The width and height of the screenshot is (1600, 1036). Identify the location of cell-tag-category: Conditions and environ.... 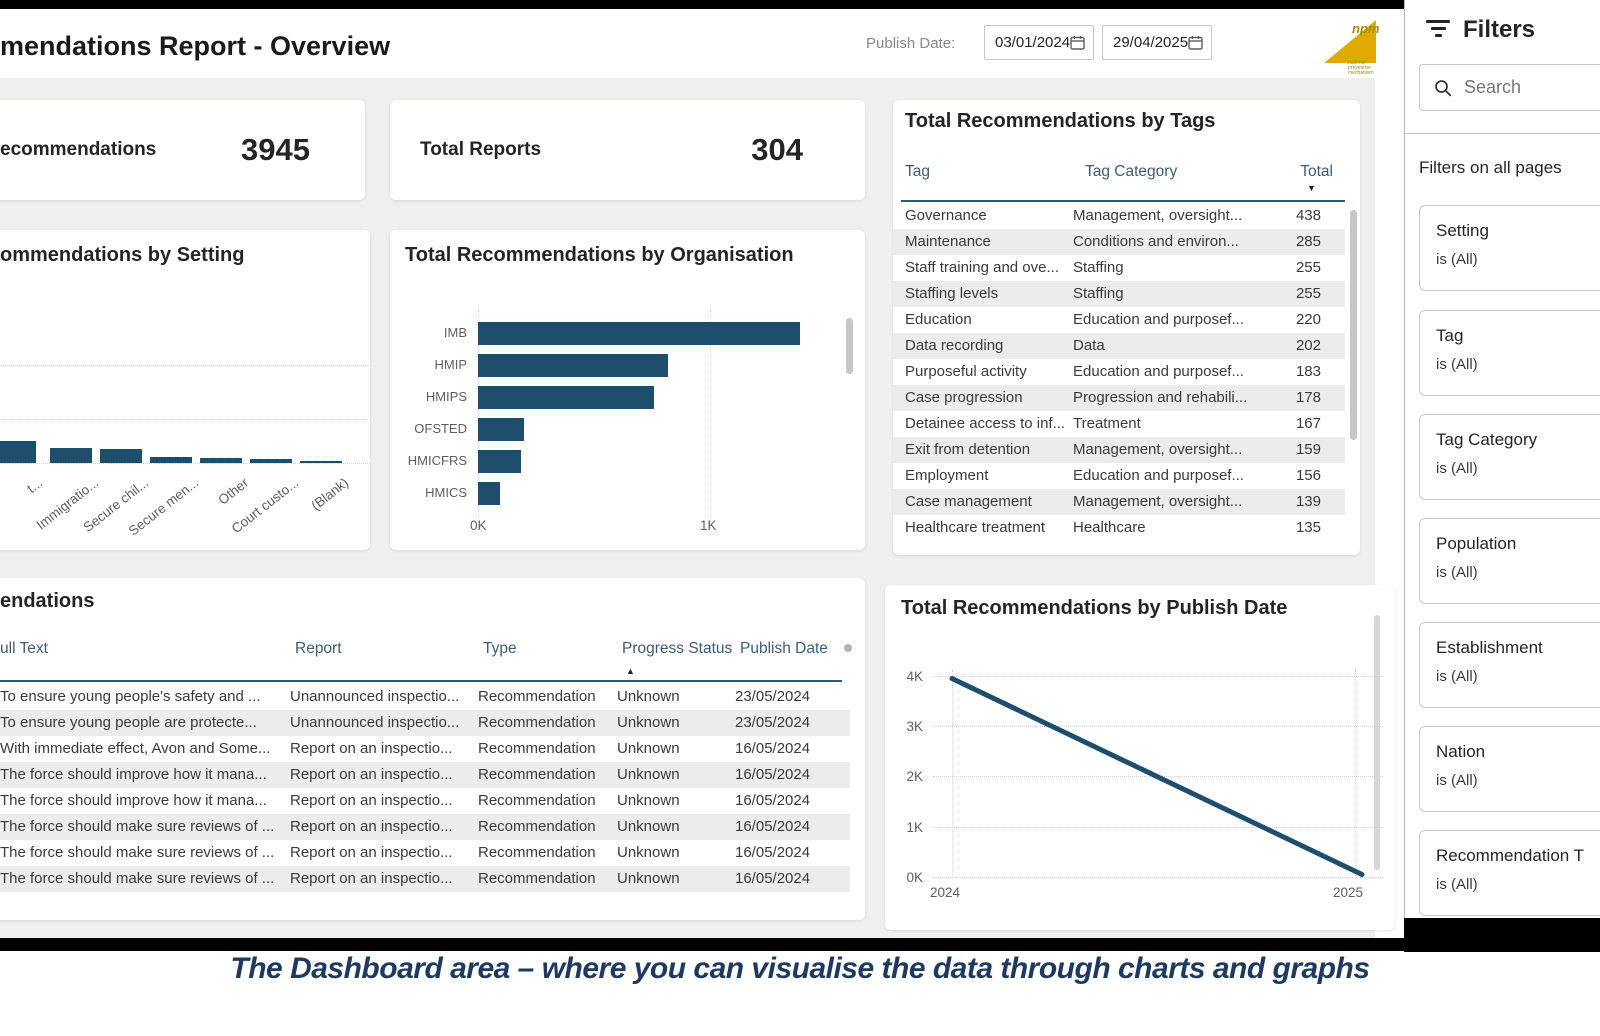
(1156, 241).